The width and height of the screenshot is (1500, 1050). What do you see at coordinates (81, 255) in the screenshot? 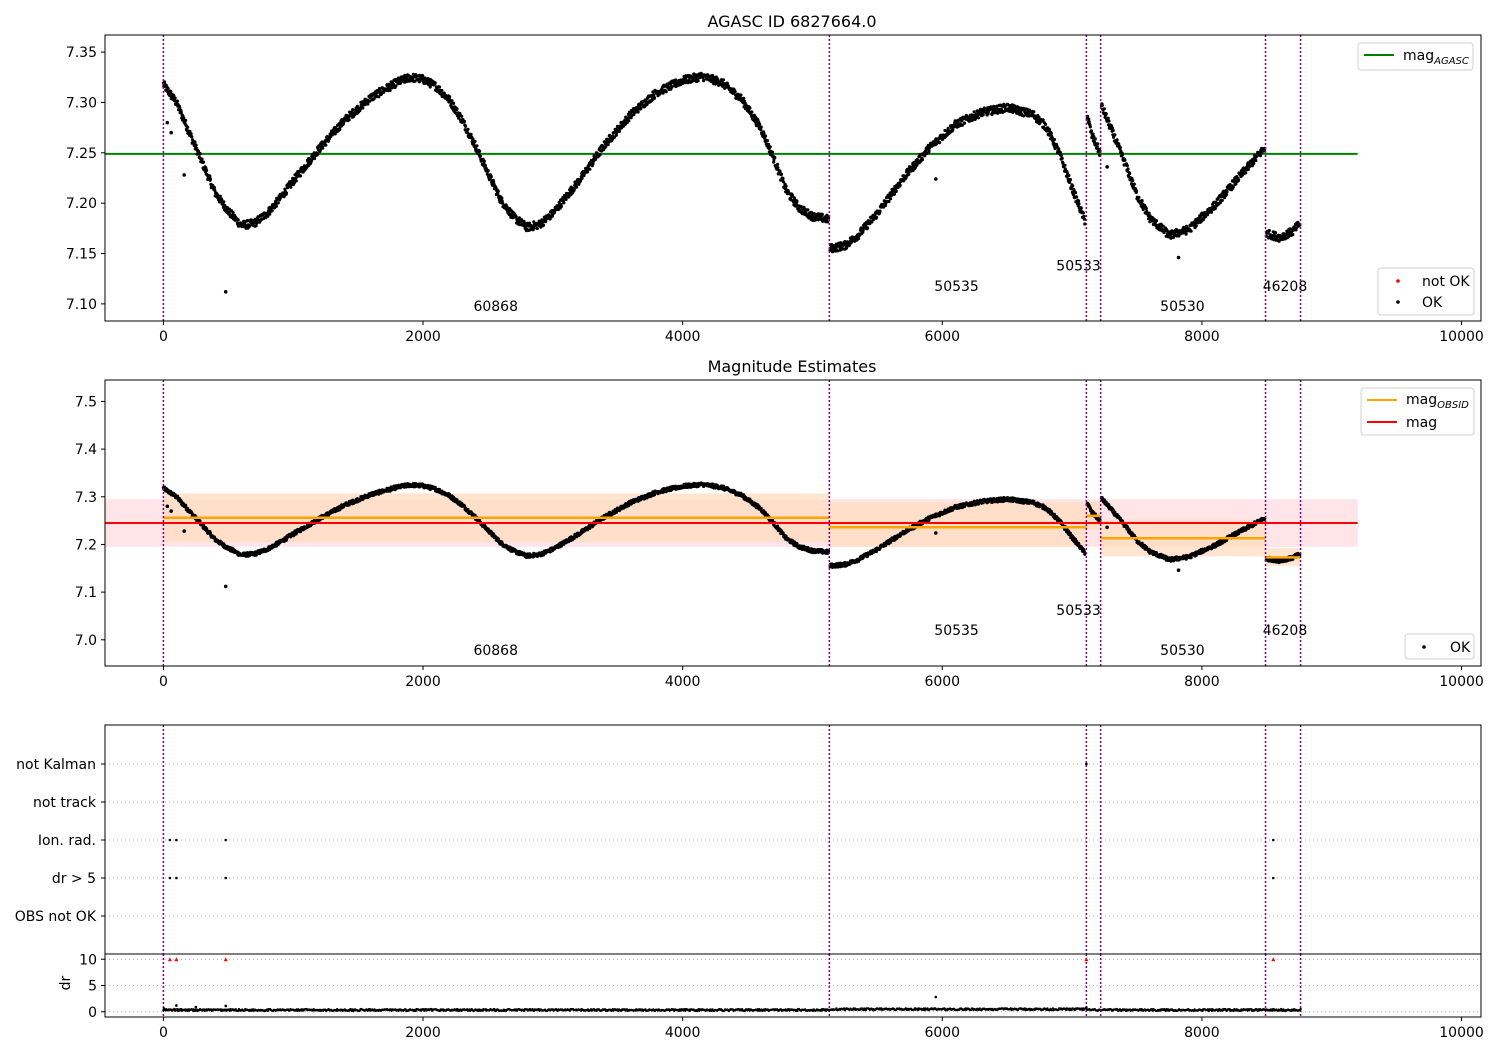
I see `y-tick-label: 7.15` at bounding box center [81, 255].